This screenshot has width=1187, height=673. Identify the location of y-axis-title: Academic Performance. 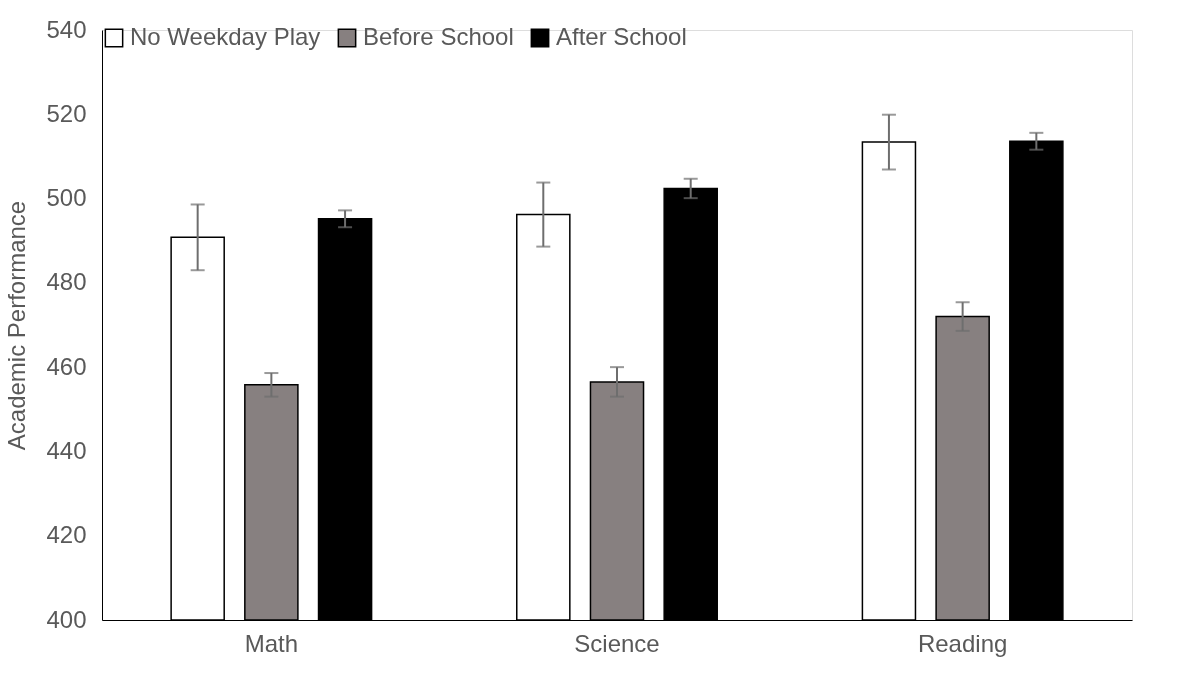
(17, 325).